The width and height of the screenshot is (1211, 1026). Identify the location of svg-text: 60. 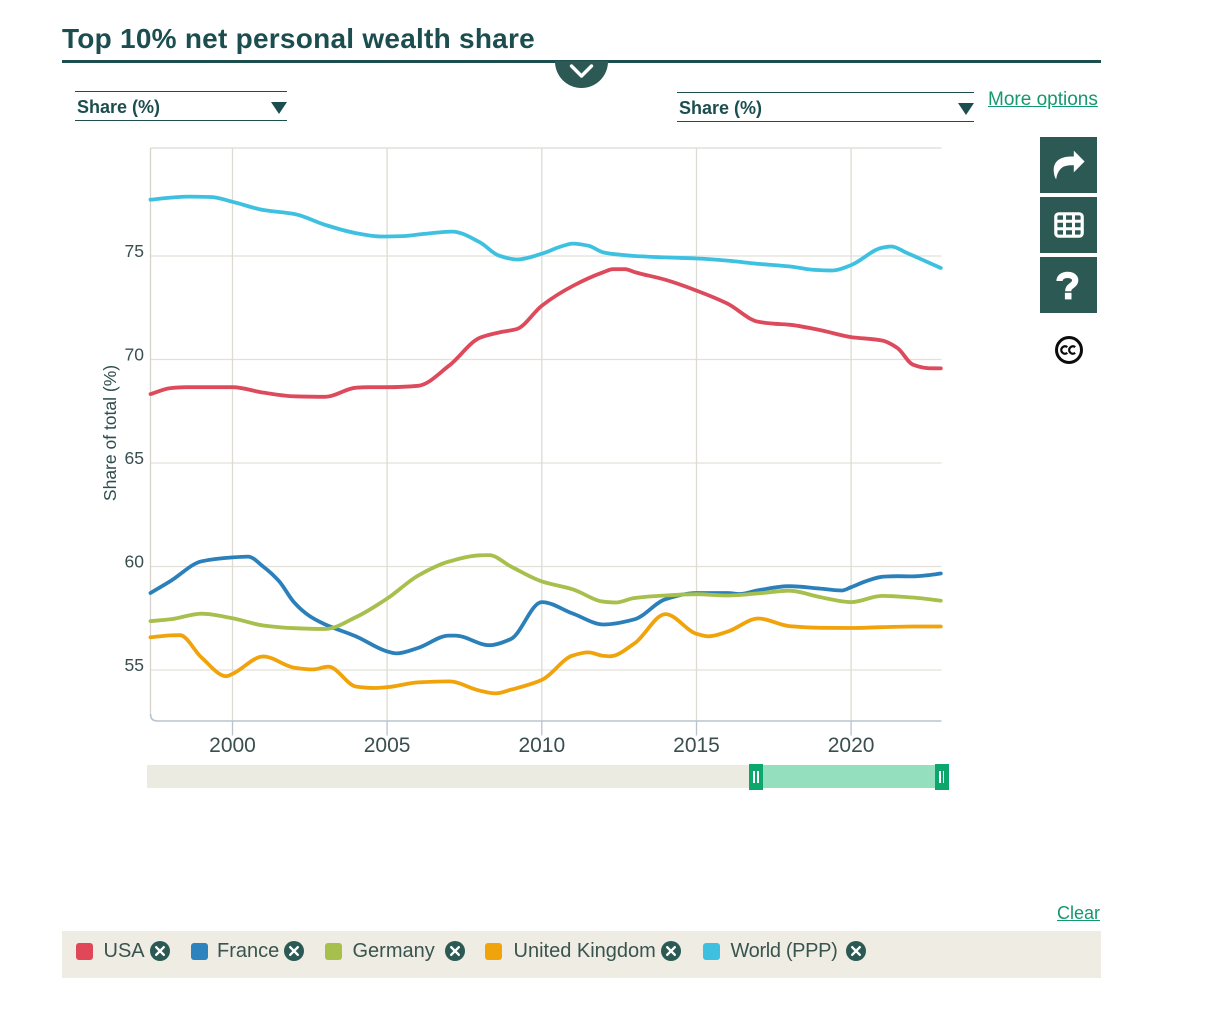
(135, 562).